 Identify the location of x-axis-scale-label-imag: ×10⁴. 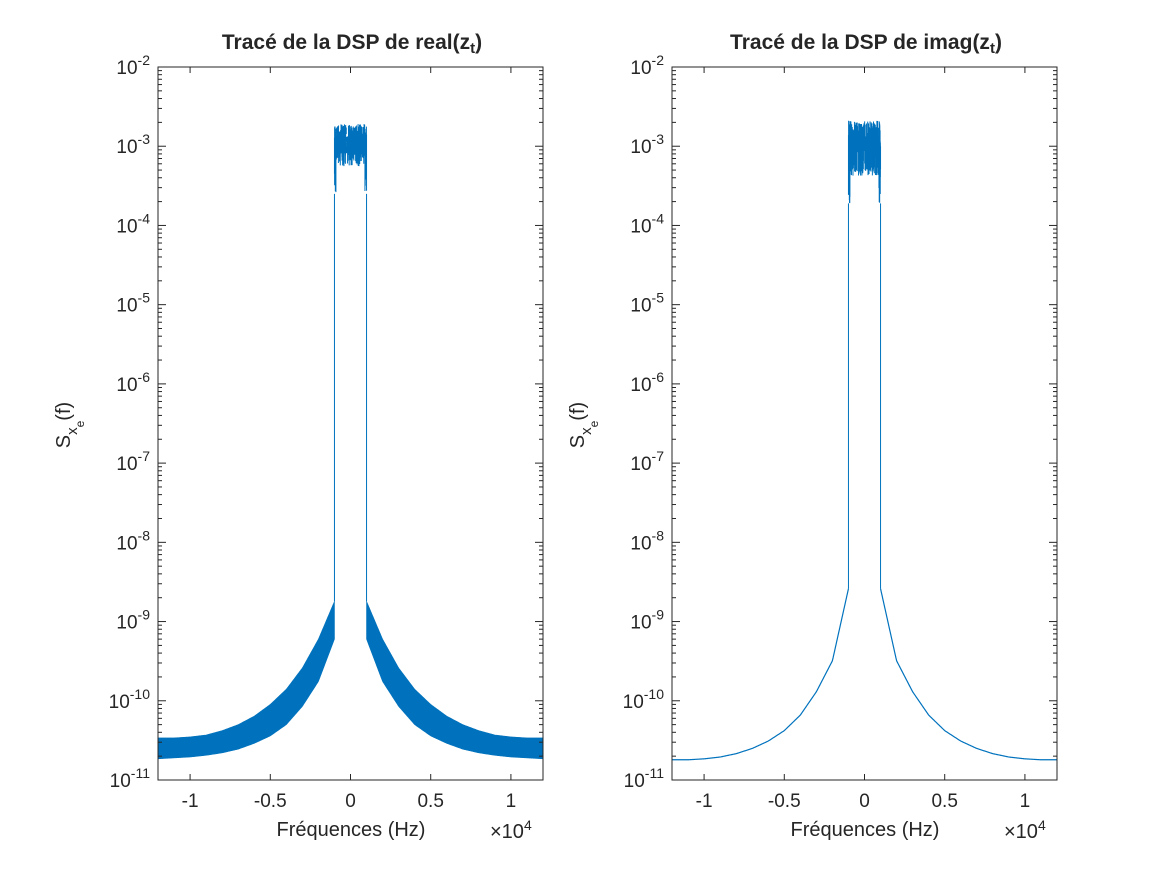
(1025, 830).